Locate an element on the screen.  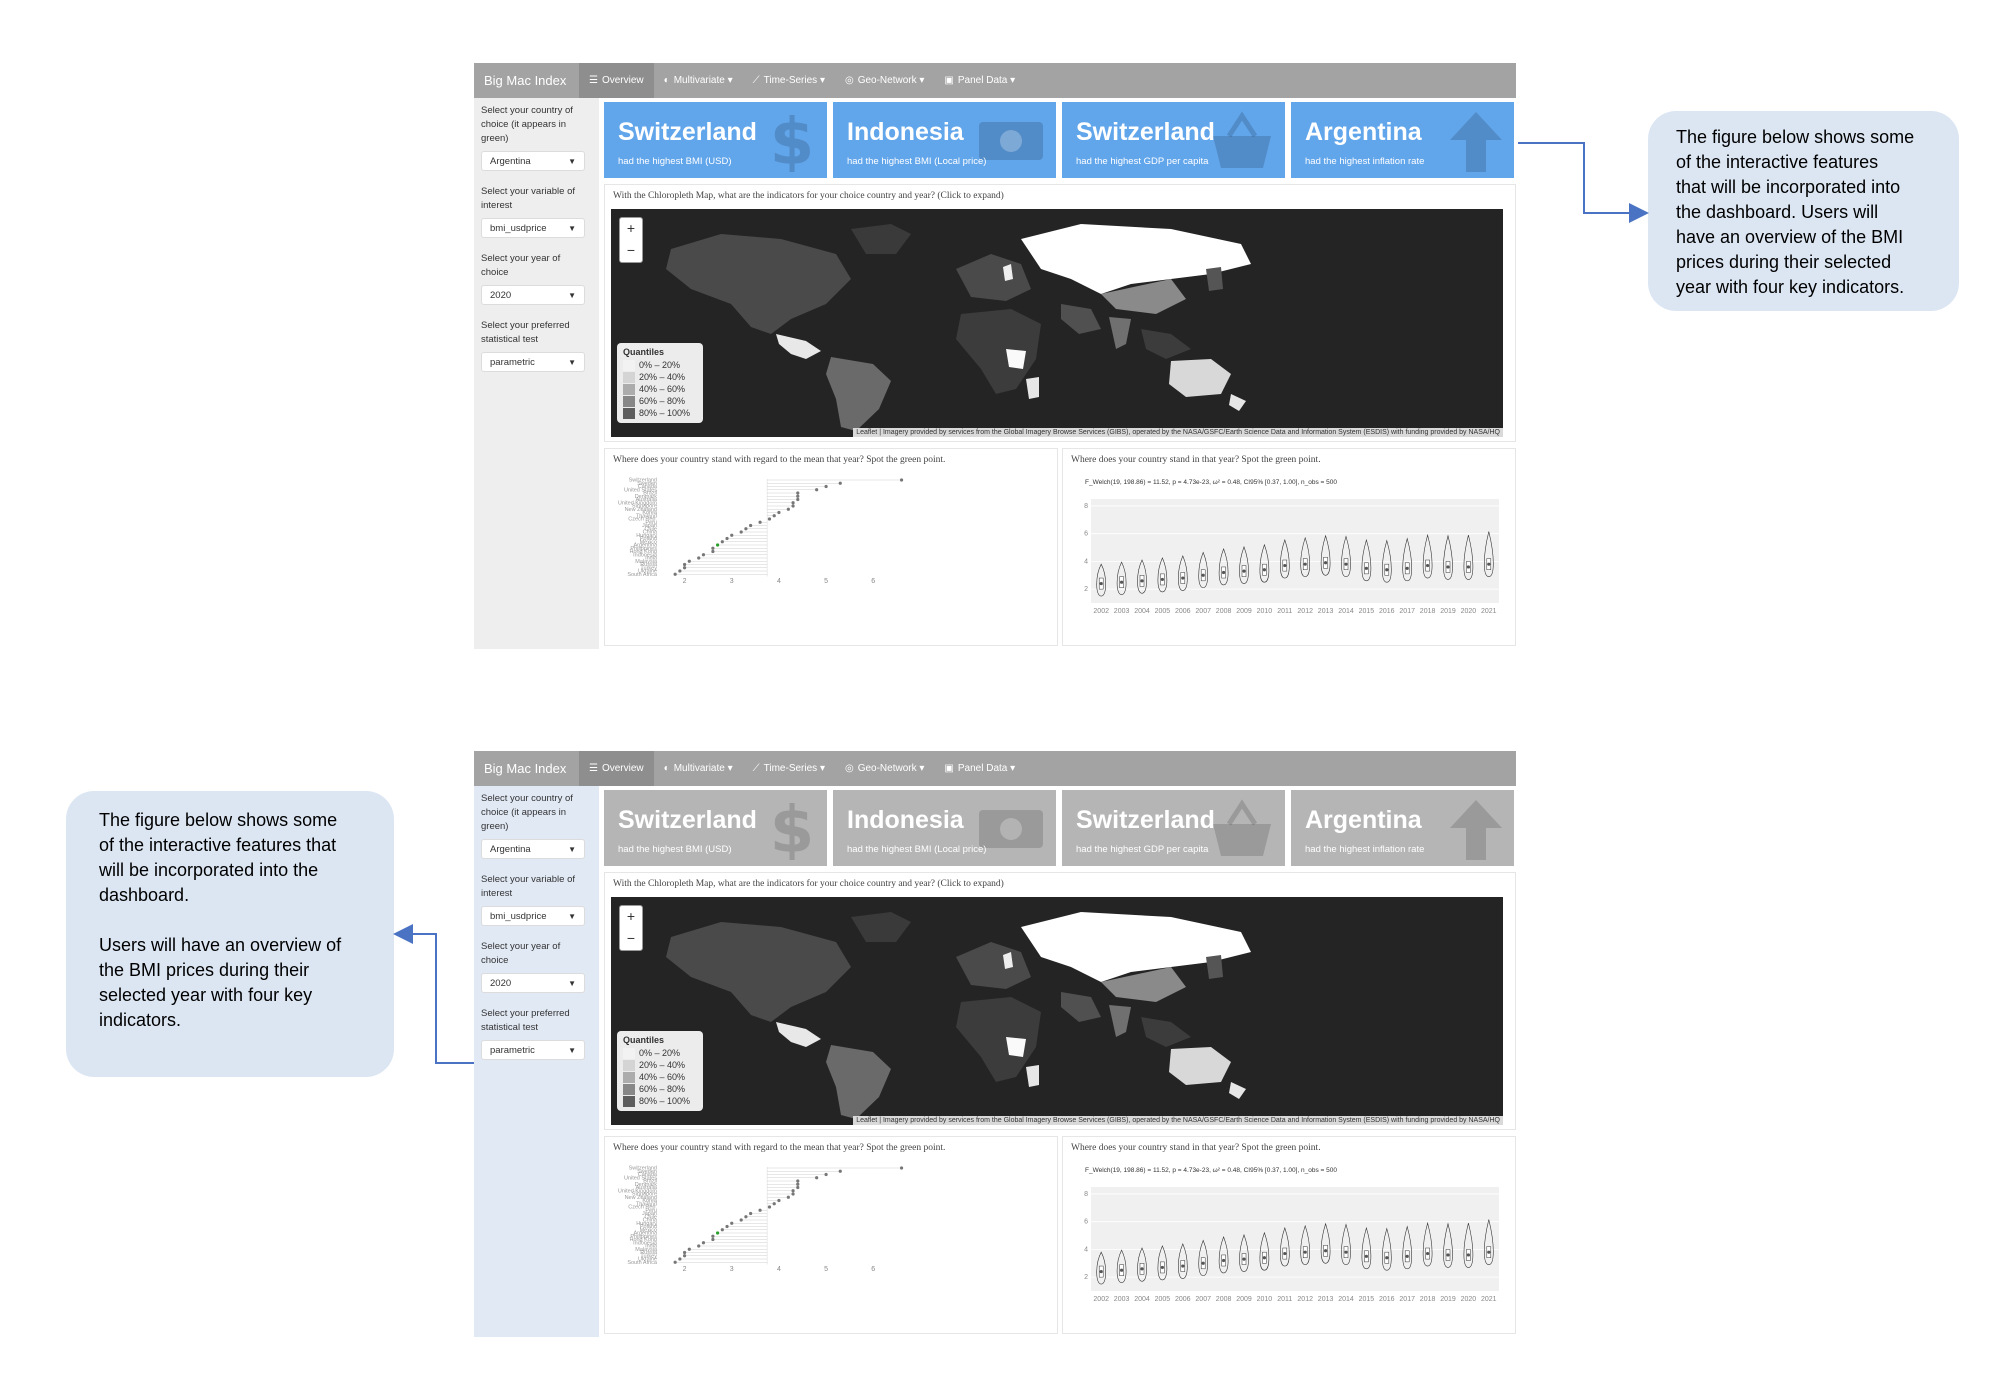
x-tick-label: 2009 is located at coordinates (1244, 611).